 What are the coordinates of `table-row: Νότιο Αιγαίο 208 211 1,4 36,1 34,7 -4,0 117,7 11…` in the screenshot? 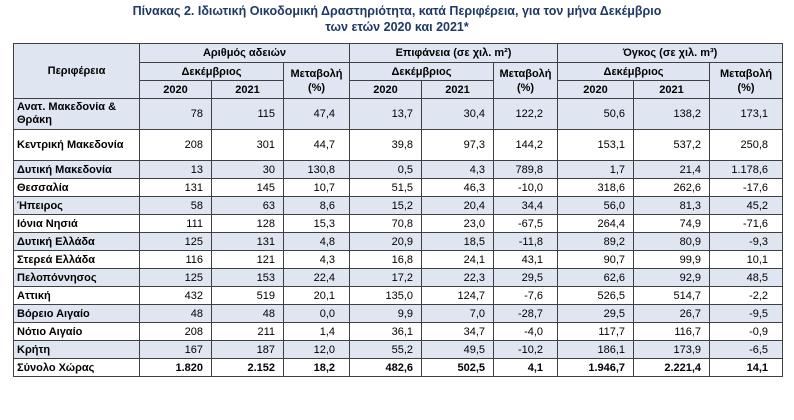 It's located at (398, 331).